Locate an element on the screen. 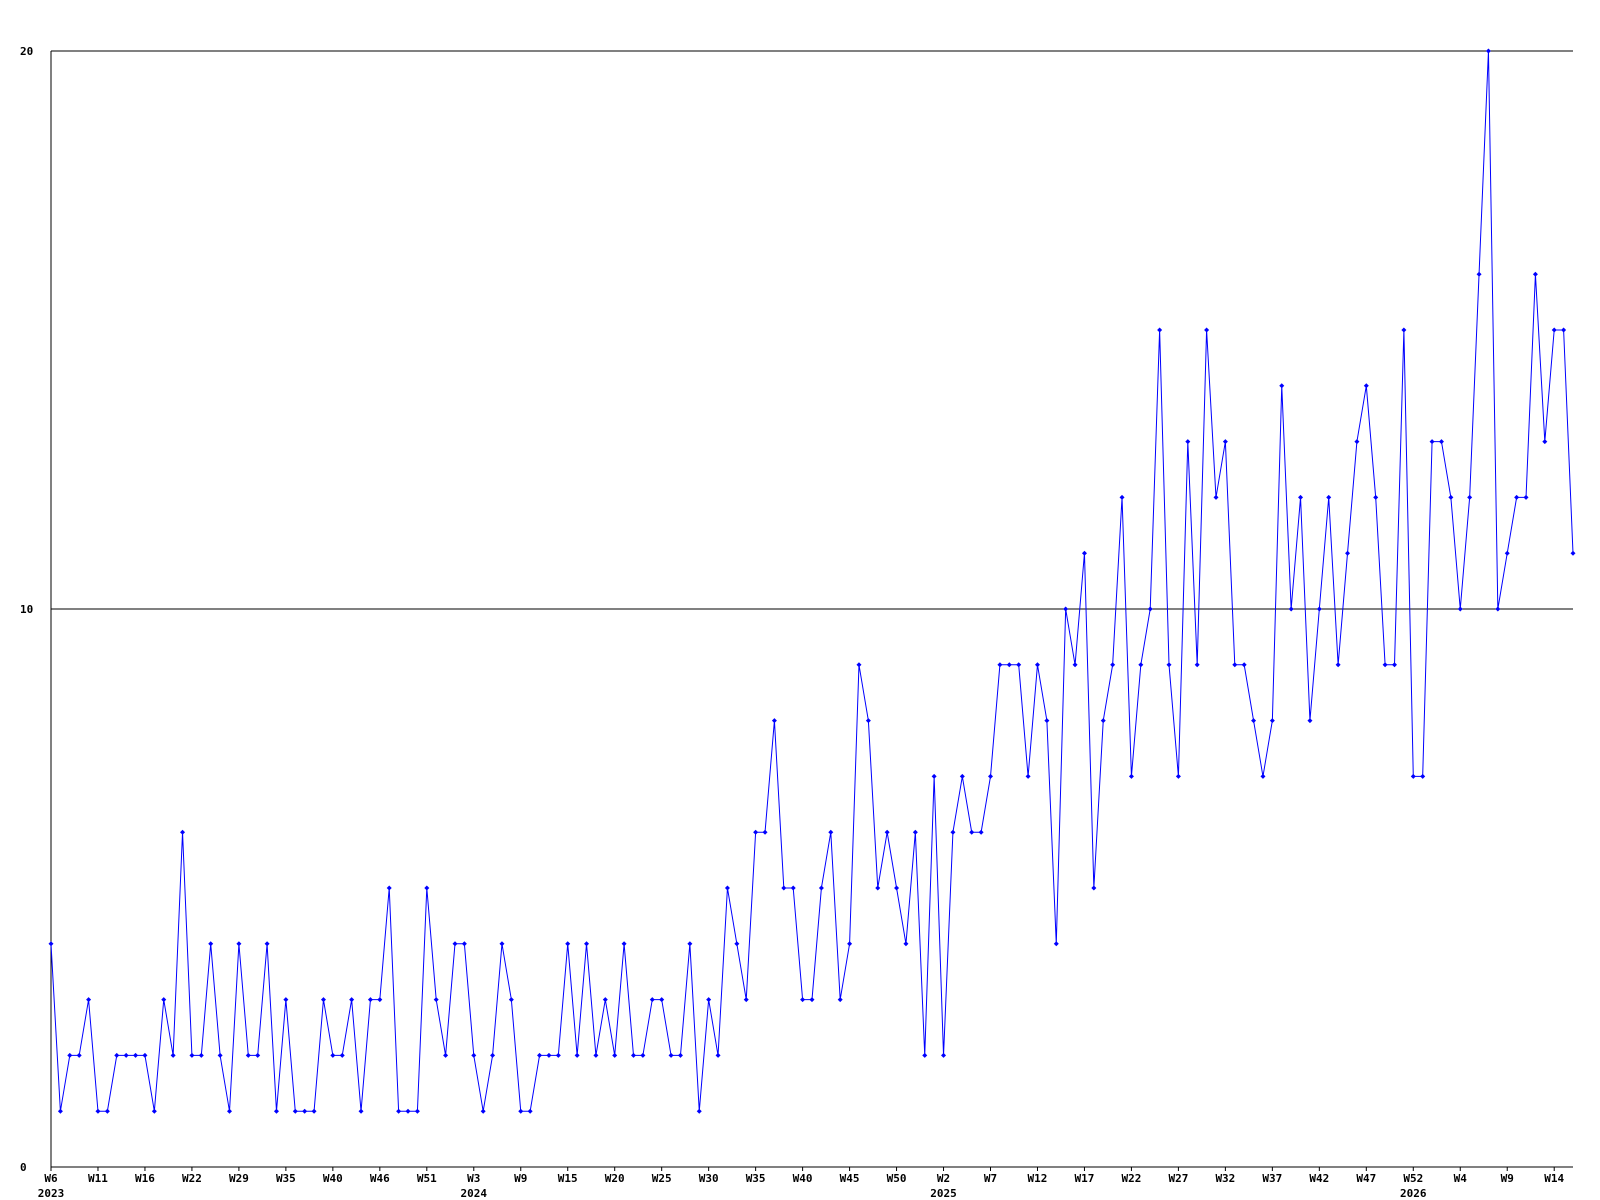 This screenshot has height=1200, width=1600. x-tick-label: W40 is located at coordinates (803, 1178).